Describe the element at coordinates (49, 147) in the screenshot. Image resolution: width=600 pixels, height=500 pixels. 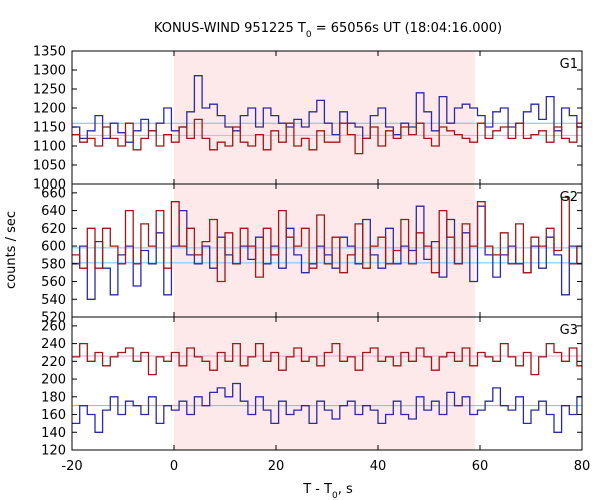
I see `y-tick-label-G1-2: 1100` at that location.